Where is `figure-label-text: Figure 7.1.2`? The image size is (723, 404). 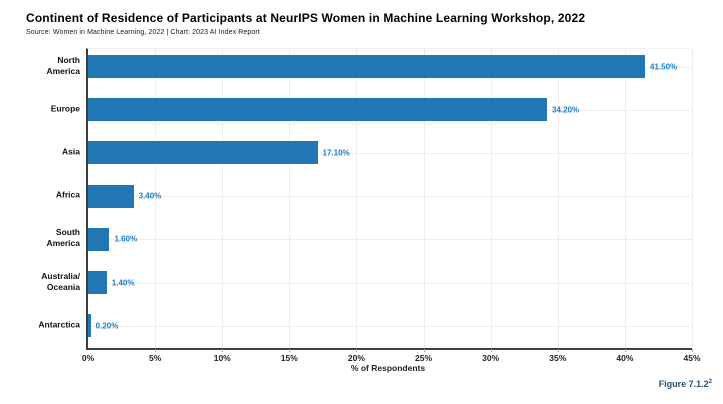
figure-label-text: Figure 7.1.2 is located at coordinates (683, 384).